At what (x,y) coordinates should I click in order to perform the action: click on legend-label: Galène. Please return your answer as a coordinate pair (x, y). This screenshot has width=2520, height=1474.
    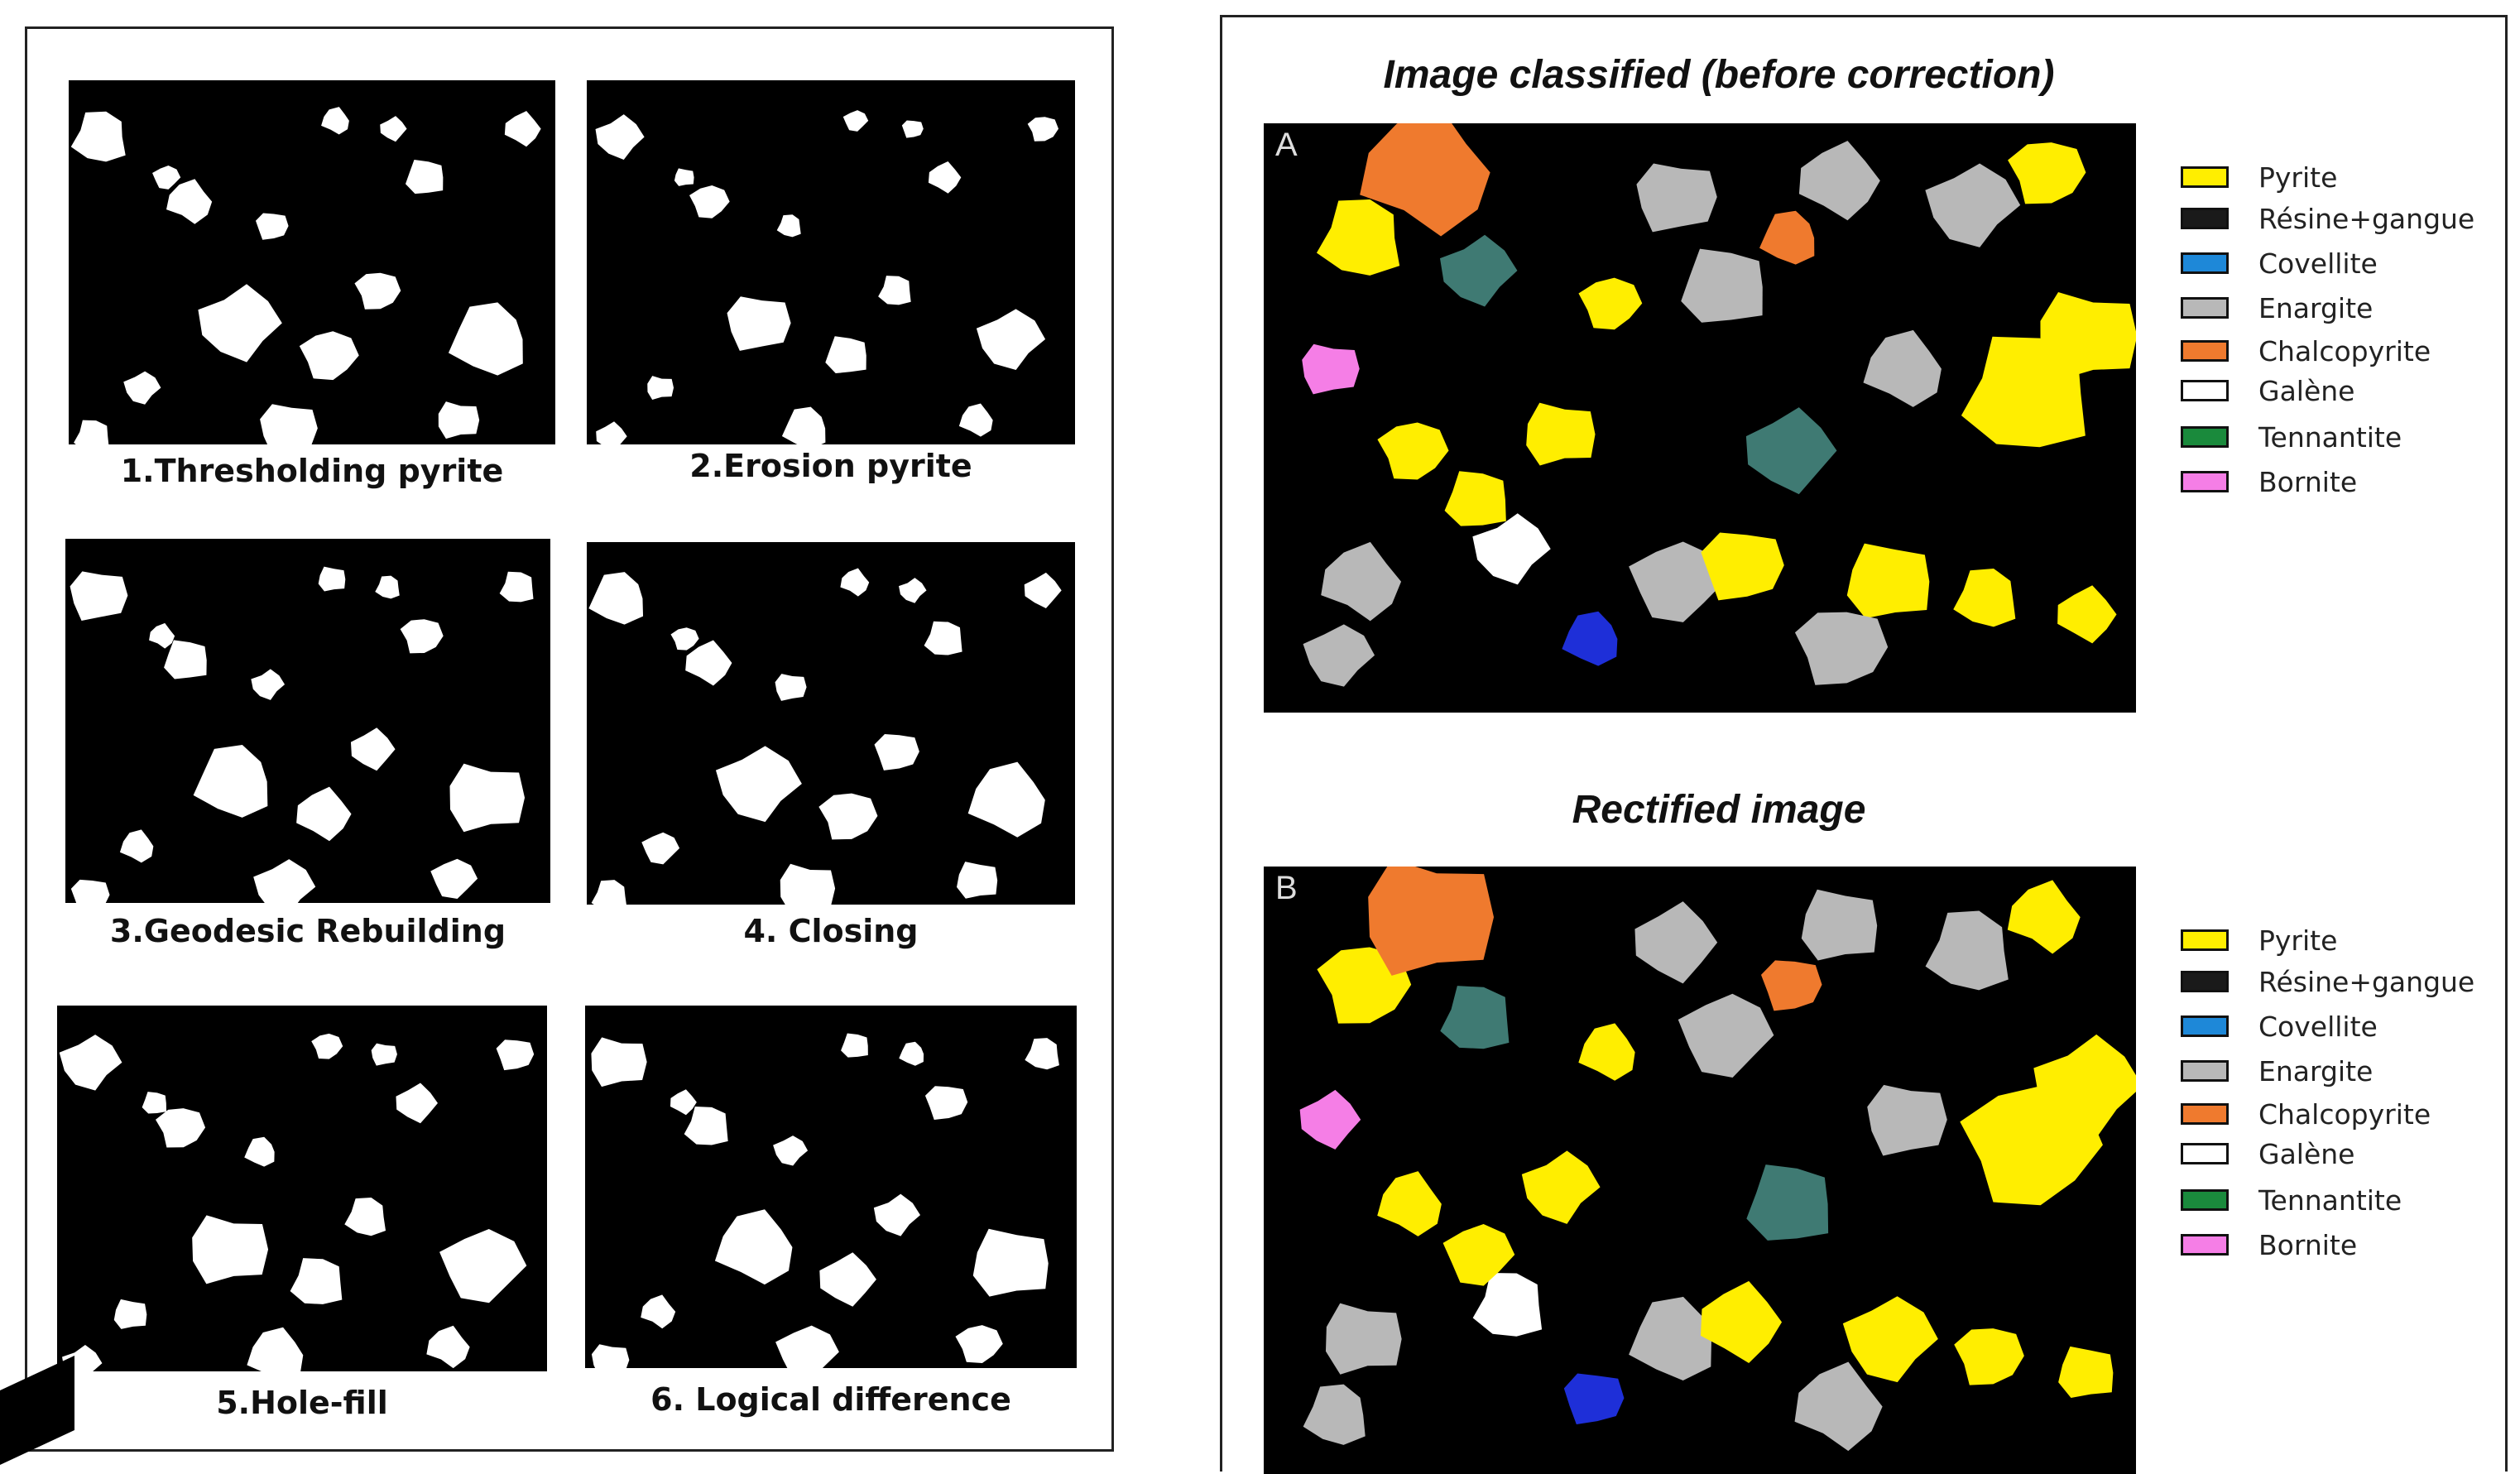
    Looking at the image, I should click on (2306, 391).